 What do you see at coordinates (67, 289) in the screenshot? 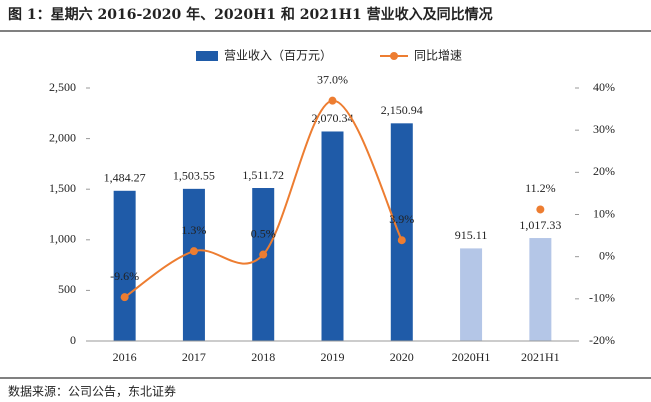
I see `y-tick-label: 500` at bounding box center [67, 289].